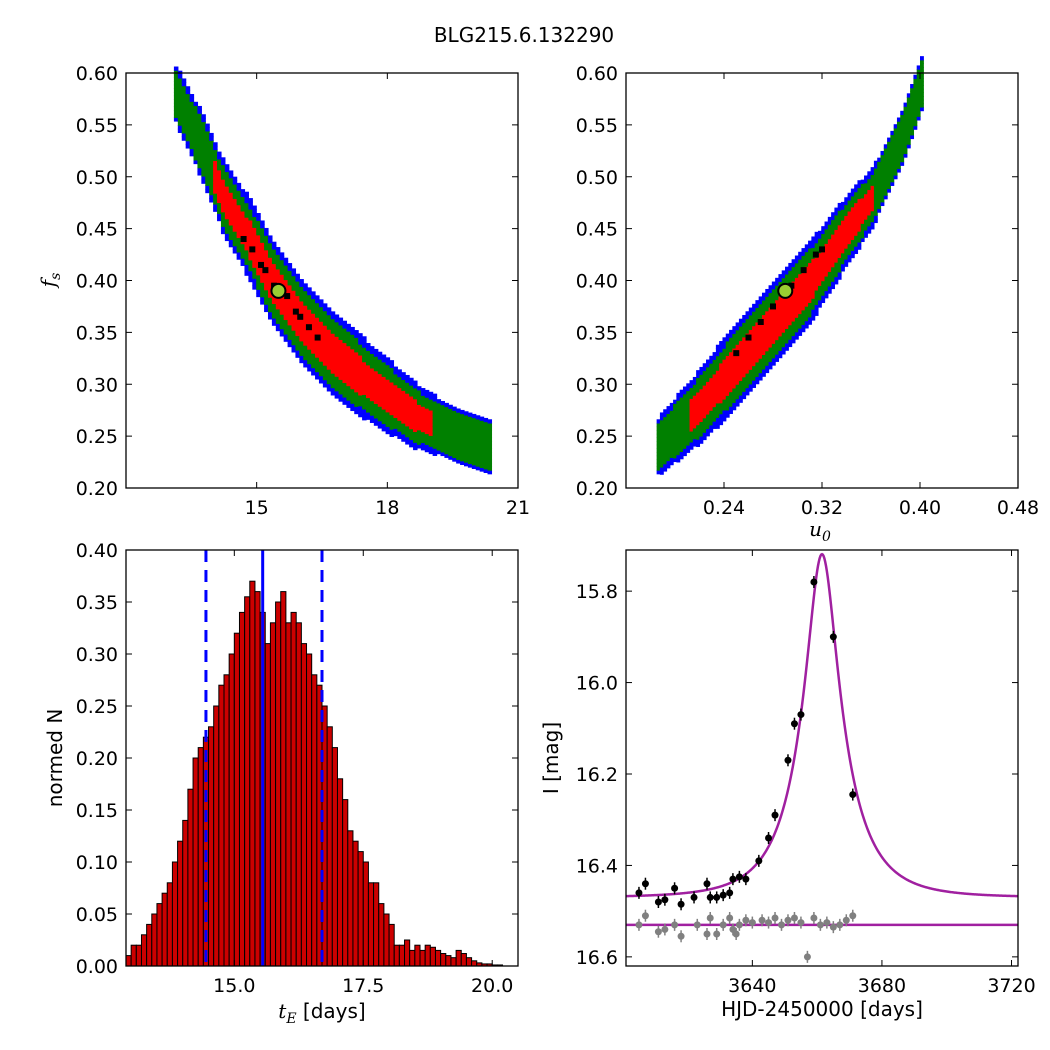 Image resolution: width=1050 pixels, height=1050 pixels. What do you see at coordinates (840, 925) in the screenshot?
I see `residual-point` at bounding box center [840, 925].